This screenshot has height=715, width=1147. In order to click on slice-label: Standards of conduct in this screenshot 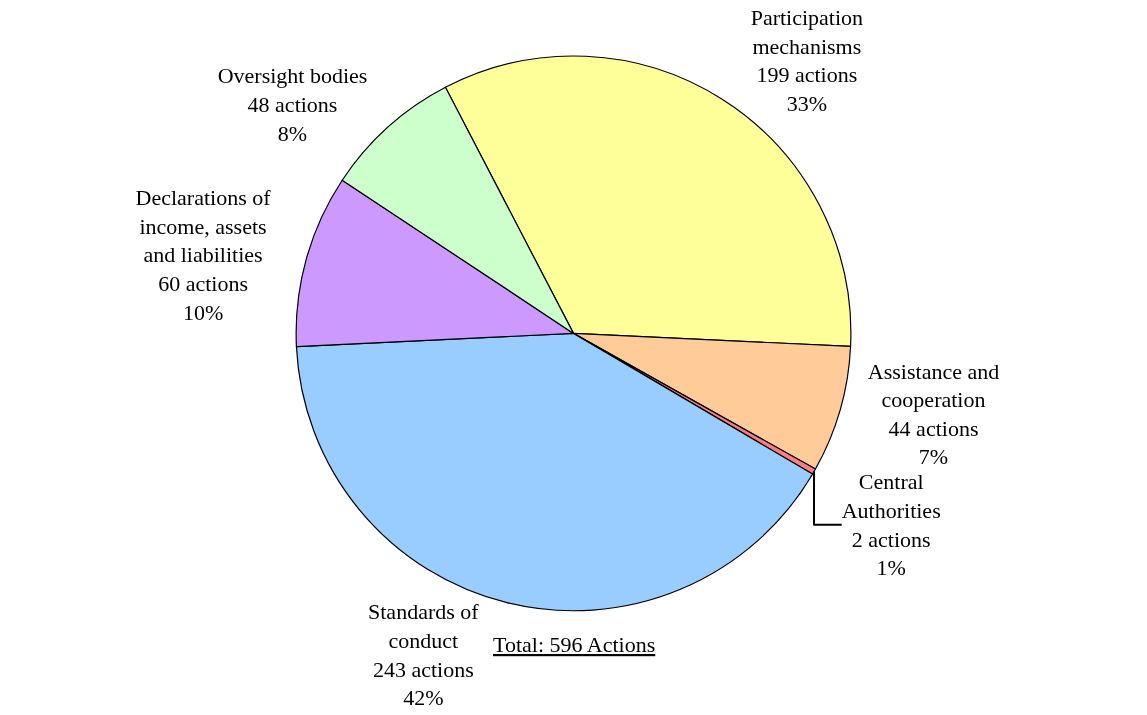, I will do `click(424, 626)`.